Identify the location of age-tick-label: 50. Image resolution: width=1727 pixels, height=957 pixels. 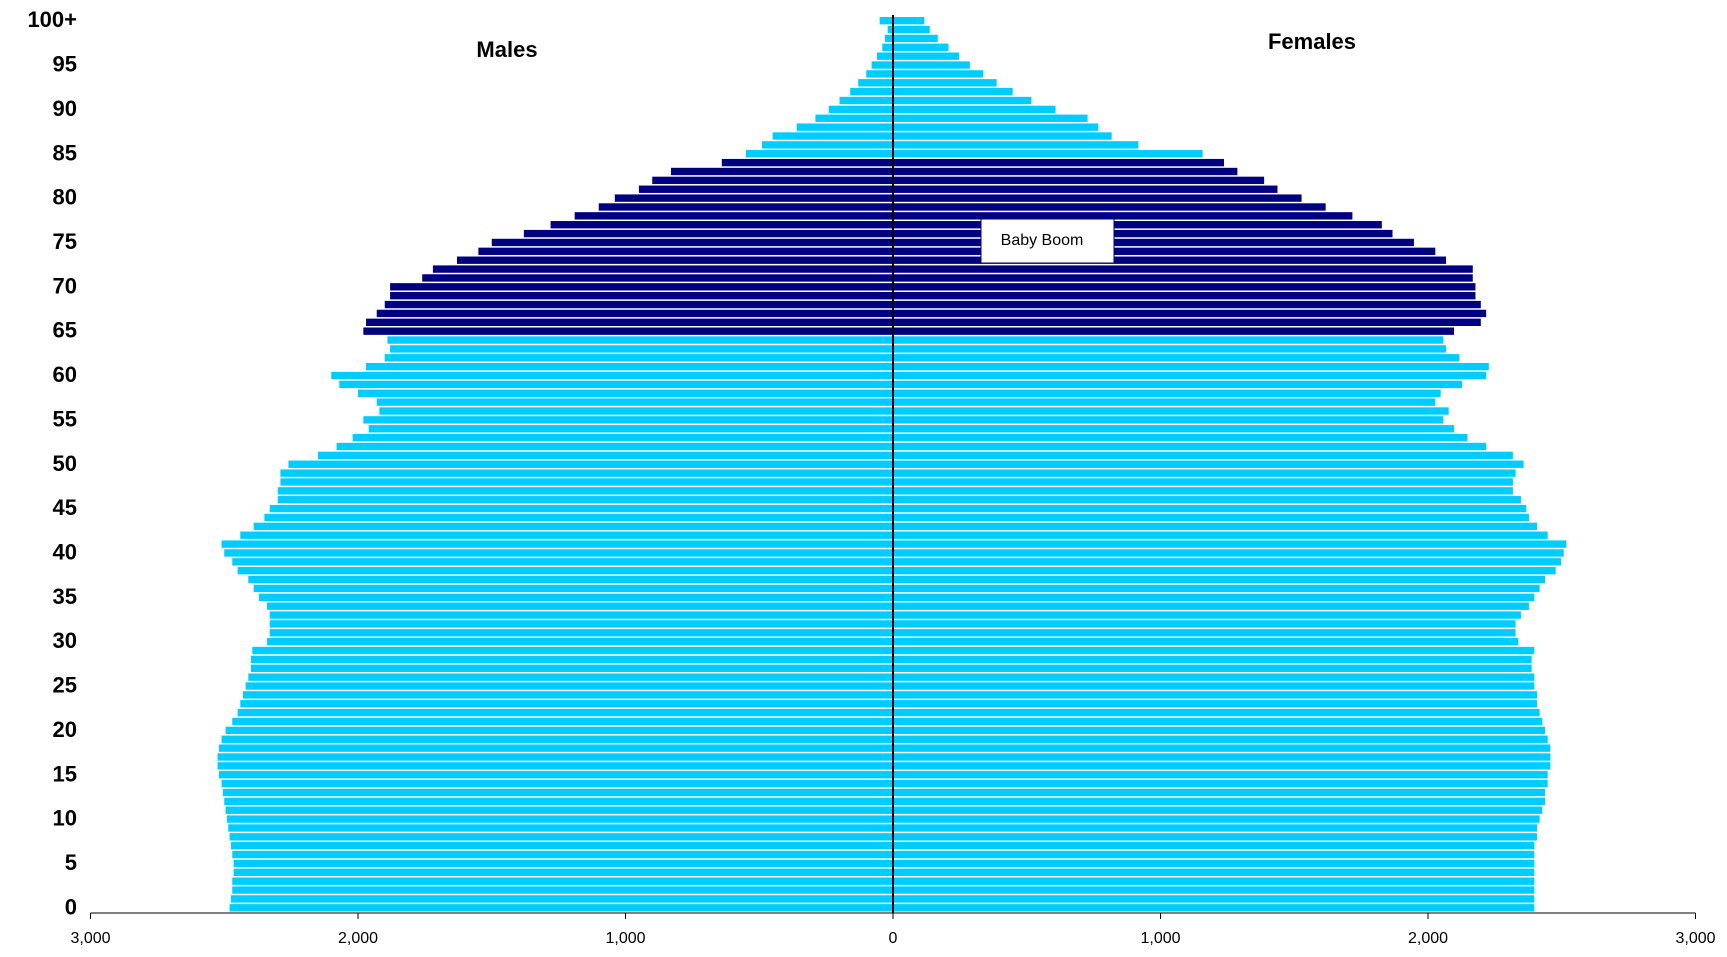
(65, 463).